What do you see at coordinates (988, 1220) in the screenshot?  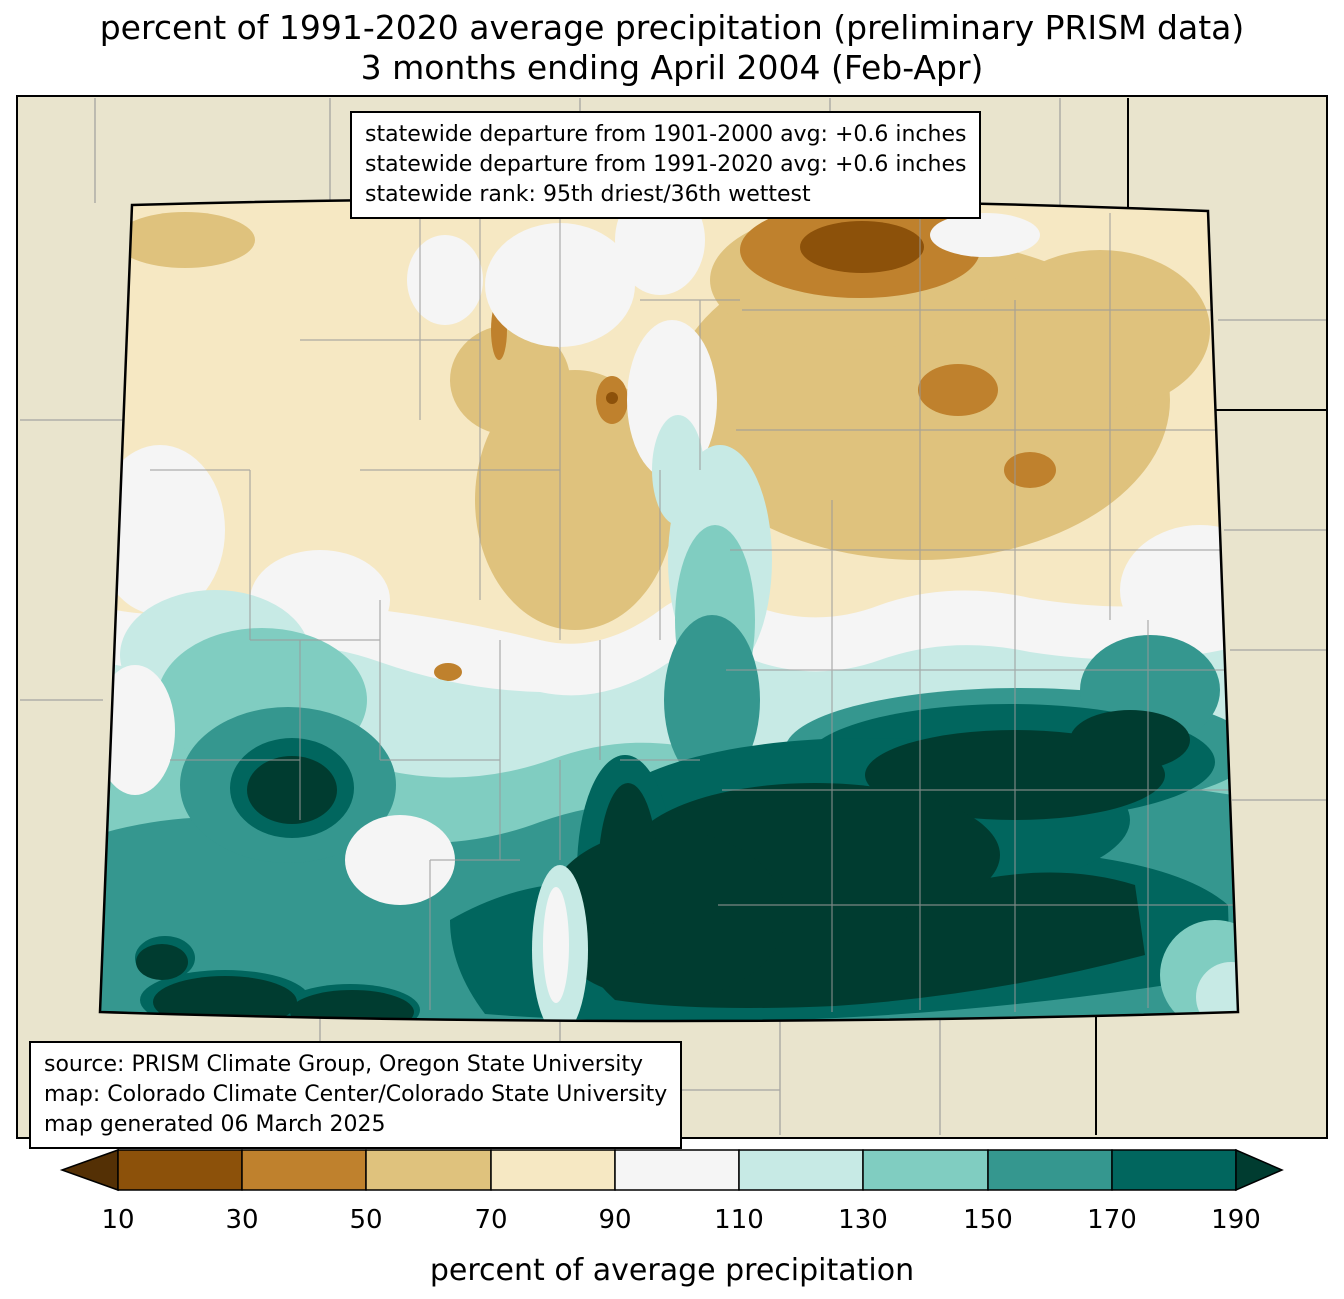 I see `colorbar-tick: 150` at bounding box center [988, 1220].